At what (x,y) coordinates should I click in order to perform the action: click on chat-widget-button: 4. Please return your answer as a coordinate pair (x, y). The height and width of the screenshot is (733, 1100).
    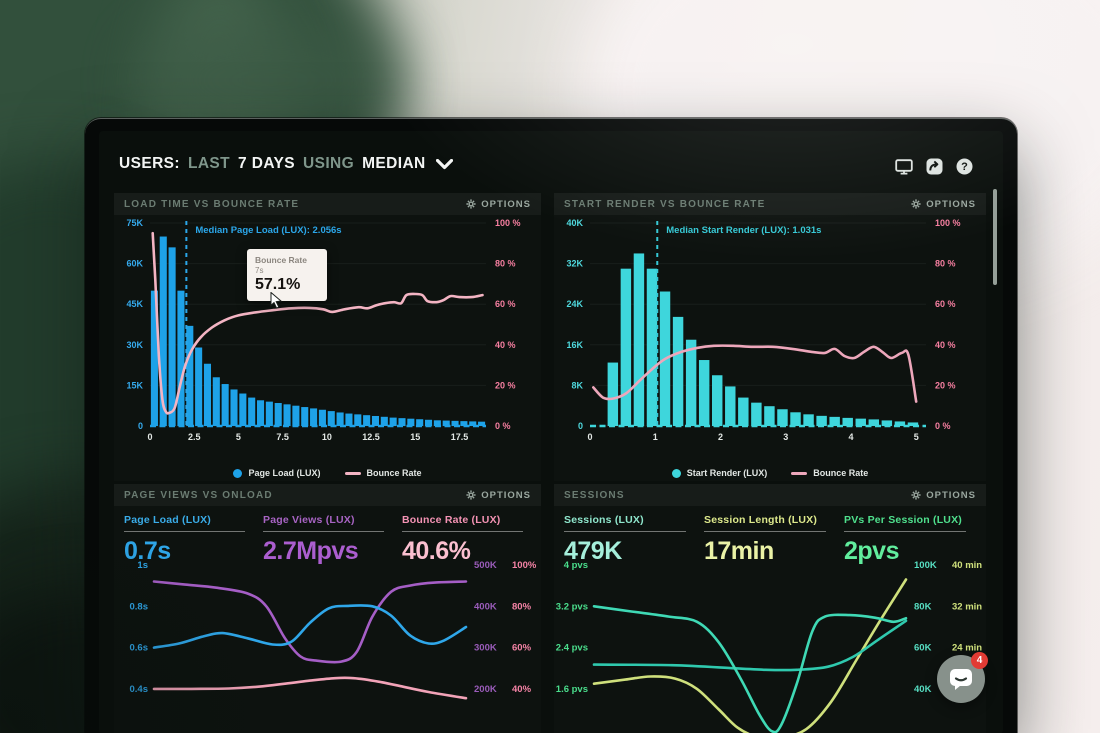
    Looking at the image, I should click on (962, 677).